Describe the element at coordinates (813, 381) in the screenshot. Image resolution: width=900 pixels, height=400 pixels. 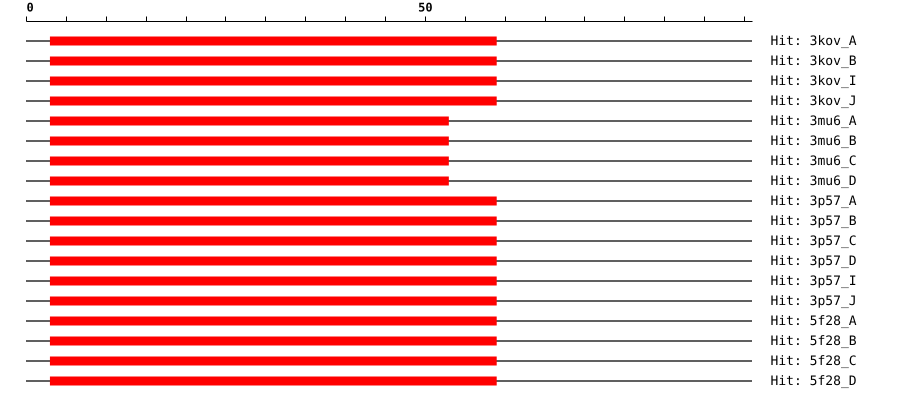
I see `y-tick-label: Hit: 5f28_D` at that location.